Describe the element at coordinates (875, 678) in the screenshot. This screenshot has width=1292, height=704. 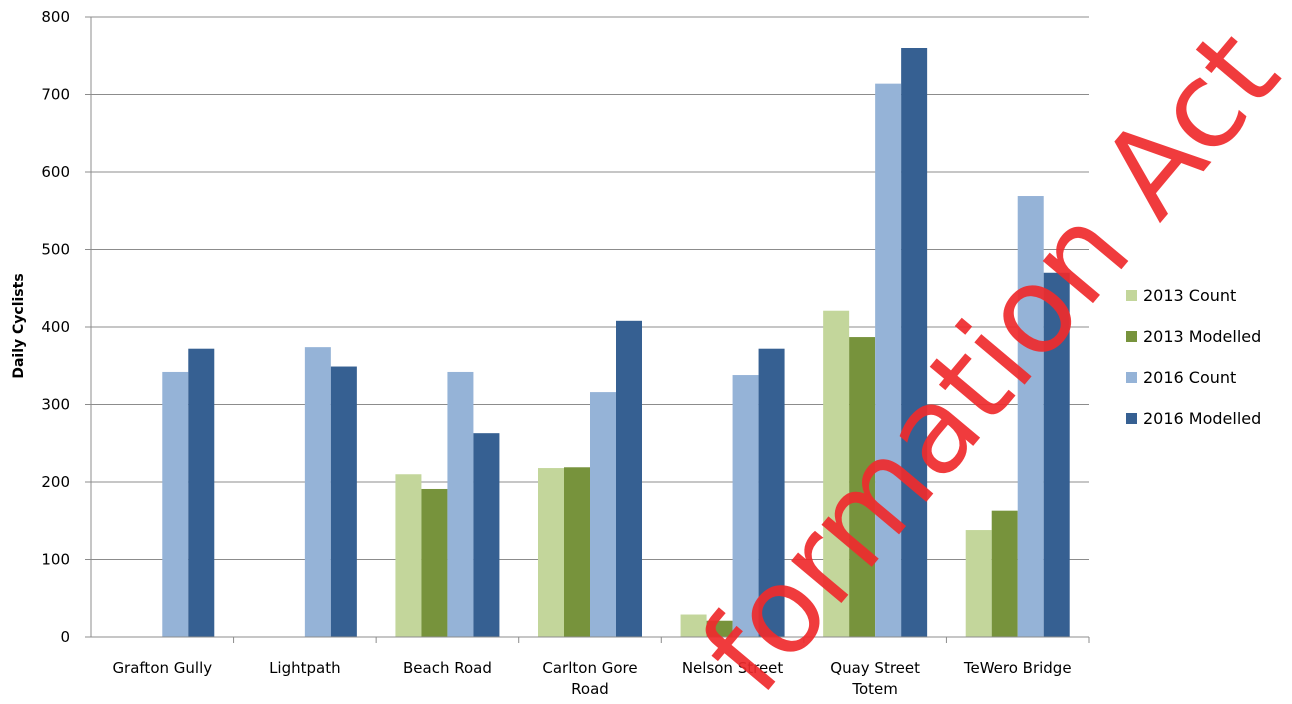
I see `x-category-label: Quay Street Totem` at that location.